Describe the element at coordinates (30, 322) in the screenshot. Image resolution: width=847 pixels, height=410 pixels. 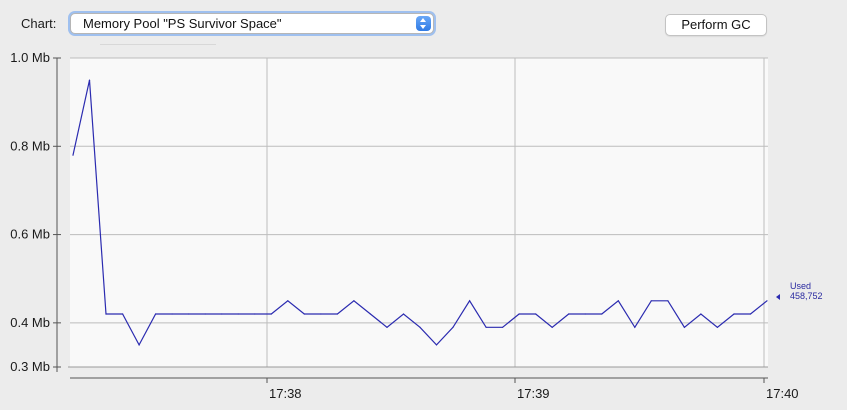
I see `y-tick-label: 0.4 Mb` at that location.